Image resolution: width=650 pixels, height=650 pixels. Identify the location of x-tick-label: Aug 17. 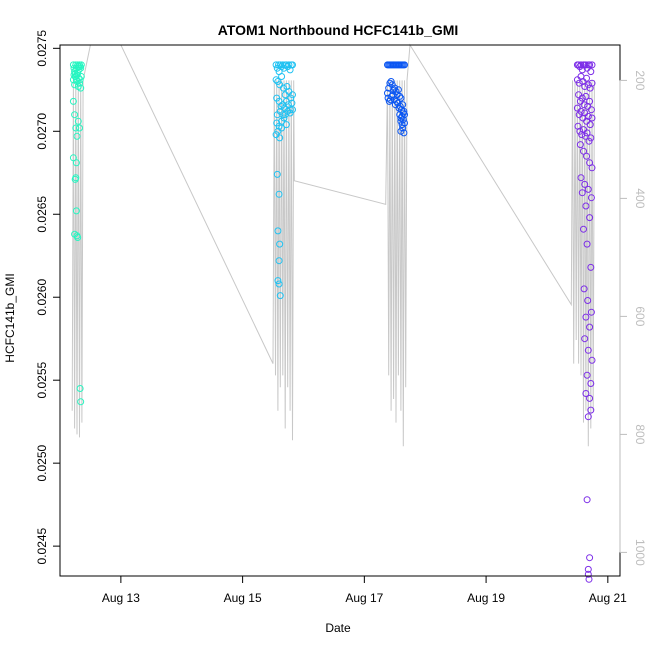
(364, 598).